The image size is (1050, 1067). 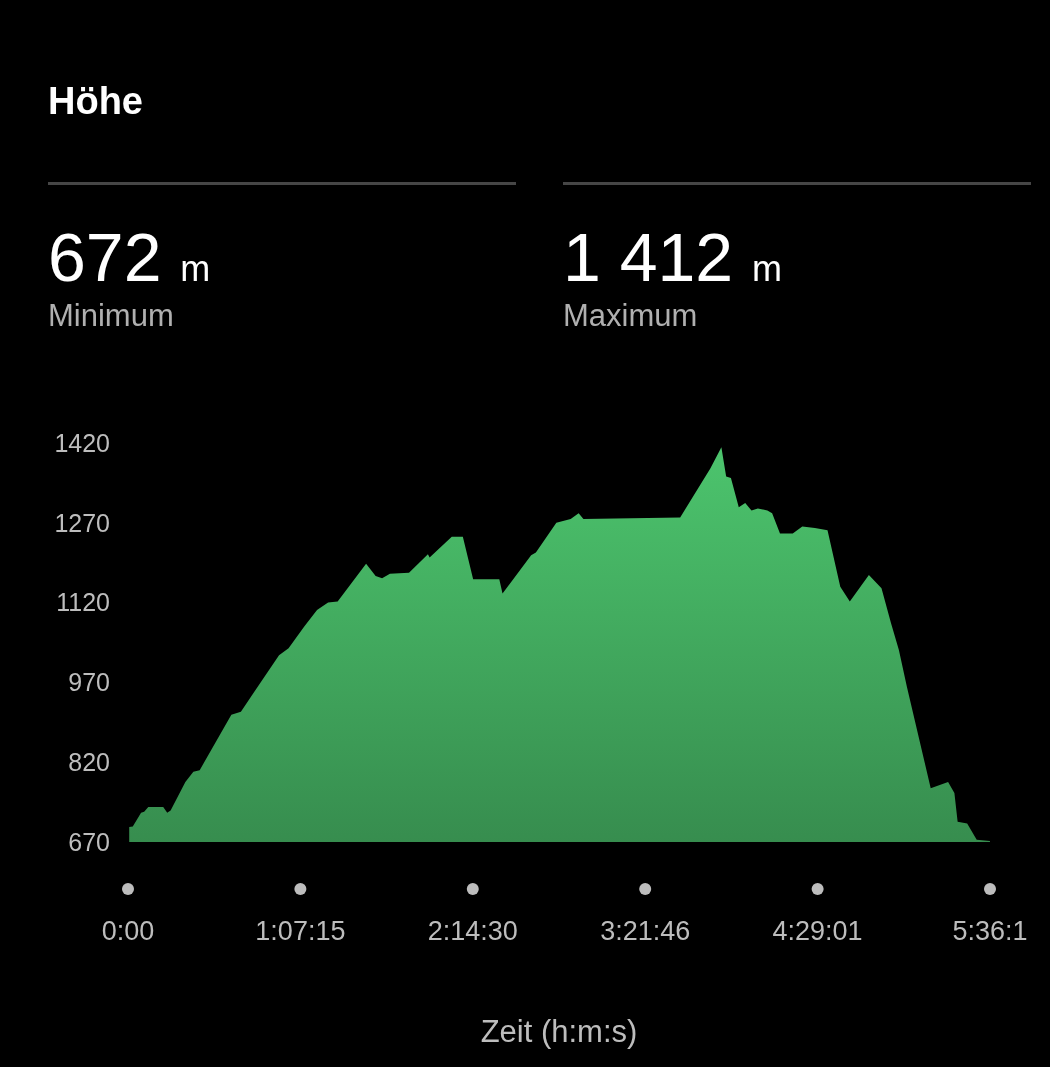 I want to click on x-tick-label: 1:07:15, so click(x=300, y=931).